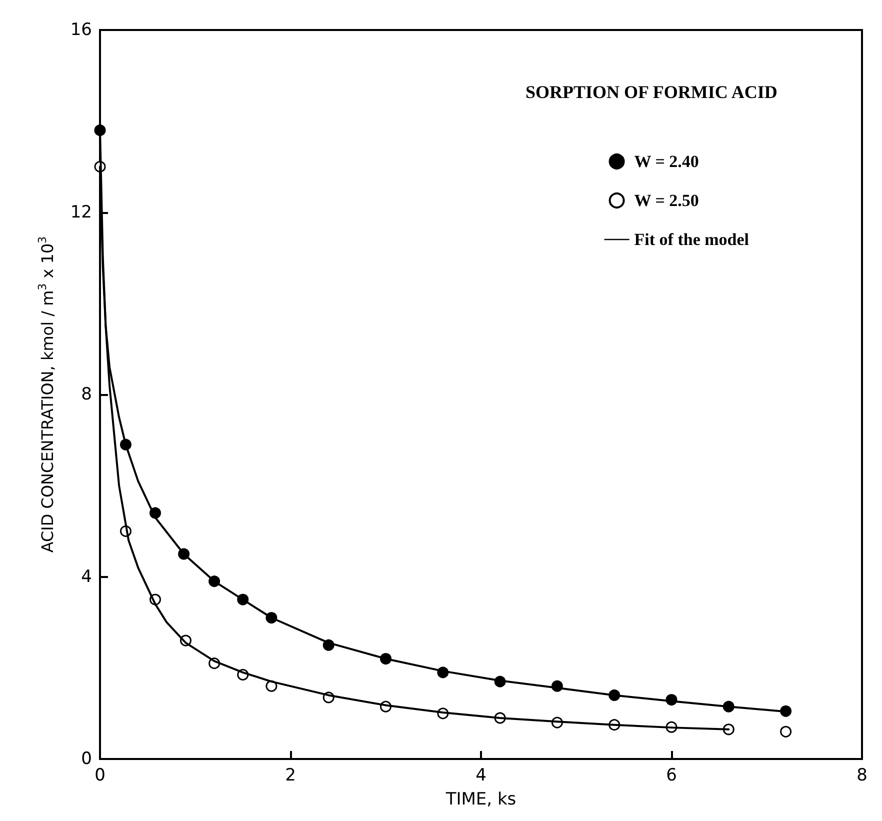  Describe the element at coordinates (666, 200) in the screenshot. I see `legend-label: W = 2.50` at that location.